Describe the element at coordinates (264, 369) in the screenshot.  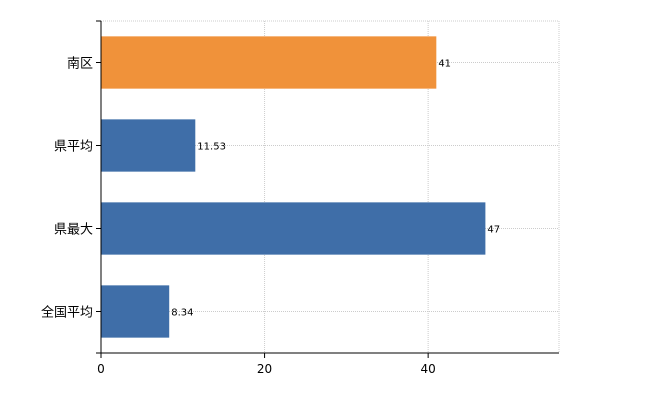
I see `x-tick-label: 20` at that location.